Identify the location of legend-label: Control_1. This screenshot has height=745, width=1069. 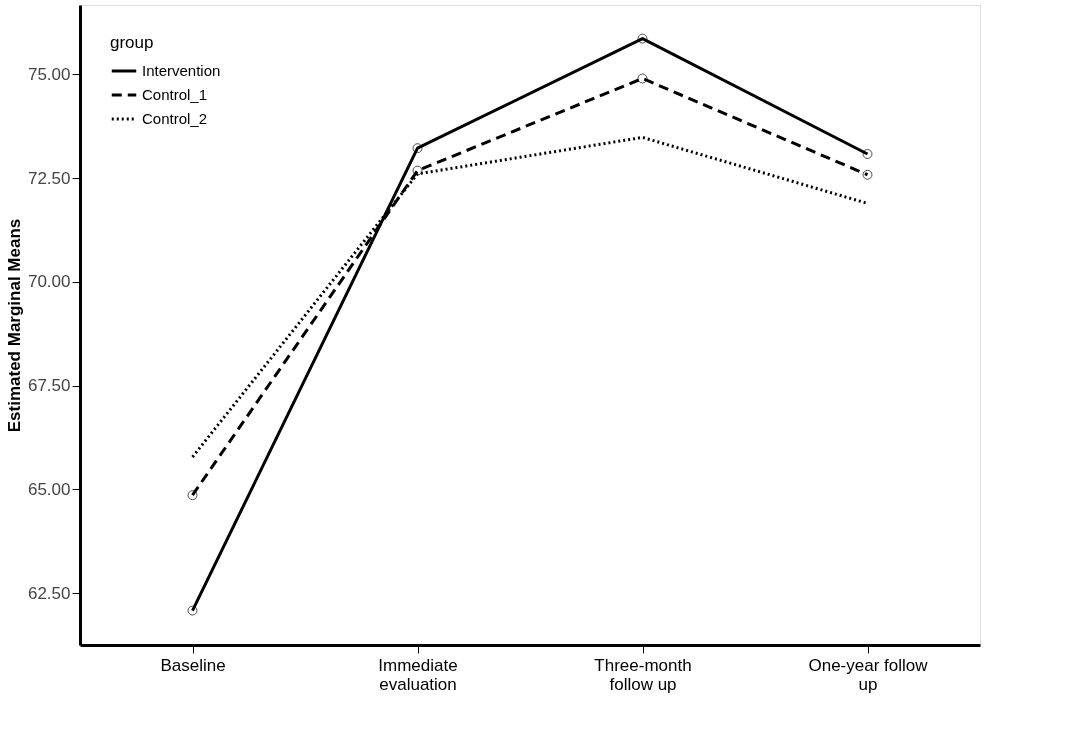
(175, 94).